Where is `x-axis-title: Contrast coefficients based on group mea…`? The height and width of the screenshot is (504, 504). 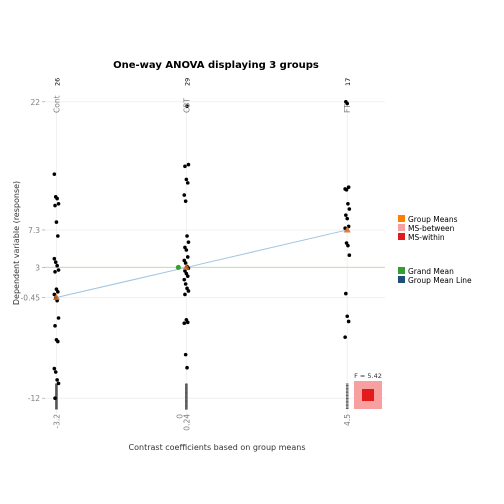
x-axis-title: Contrast coefficients based on group mea… is located at coordinates (217, 447).